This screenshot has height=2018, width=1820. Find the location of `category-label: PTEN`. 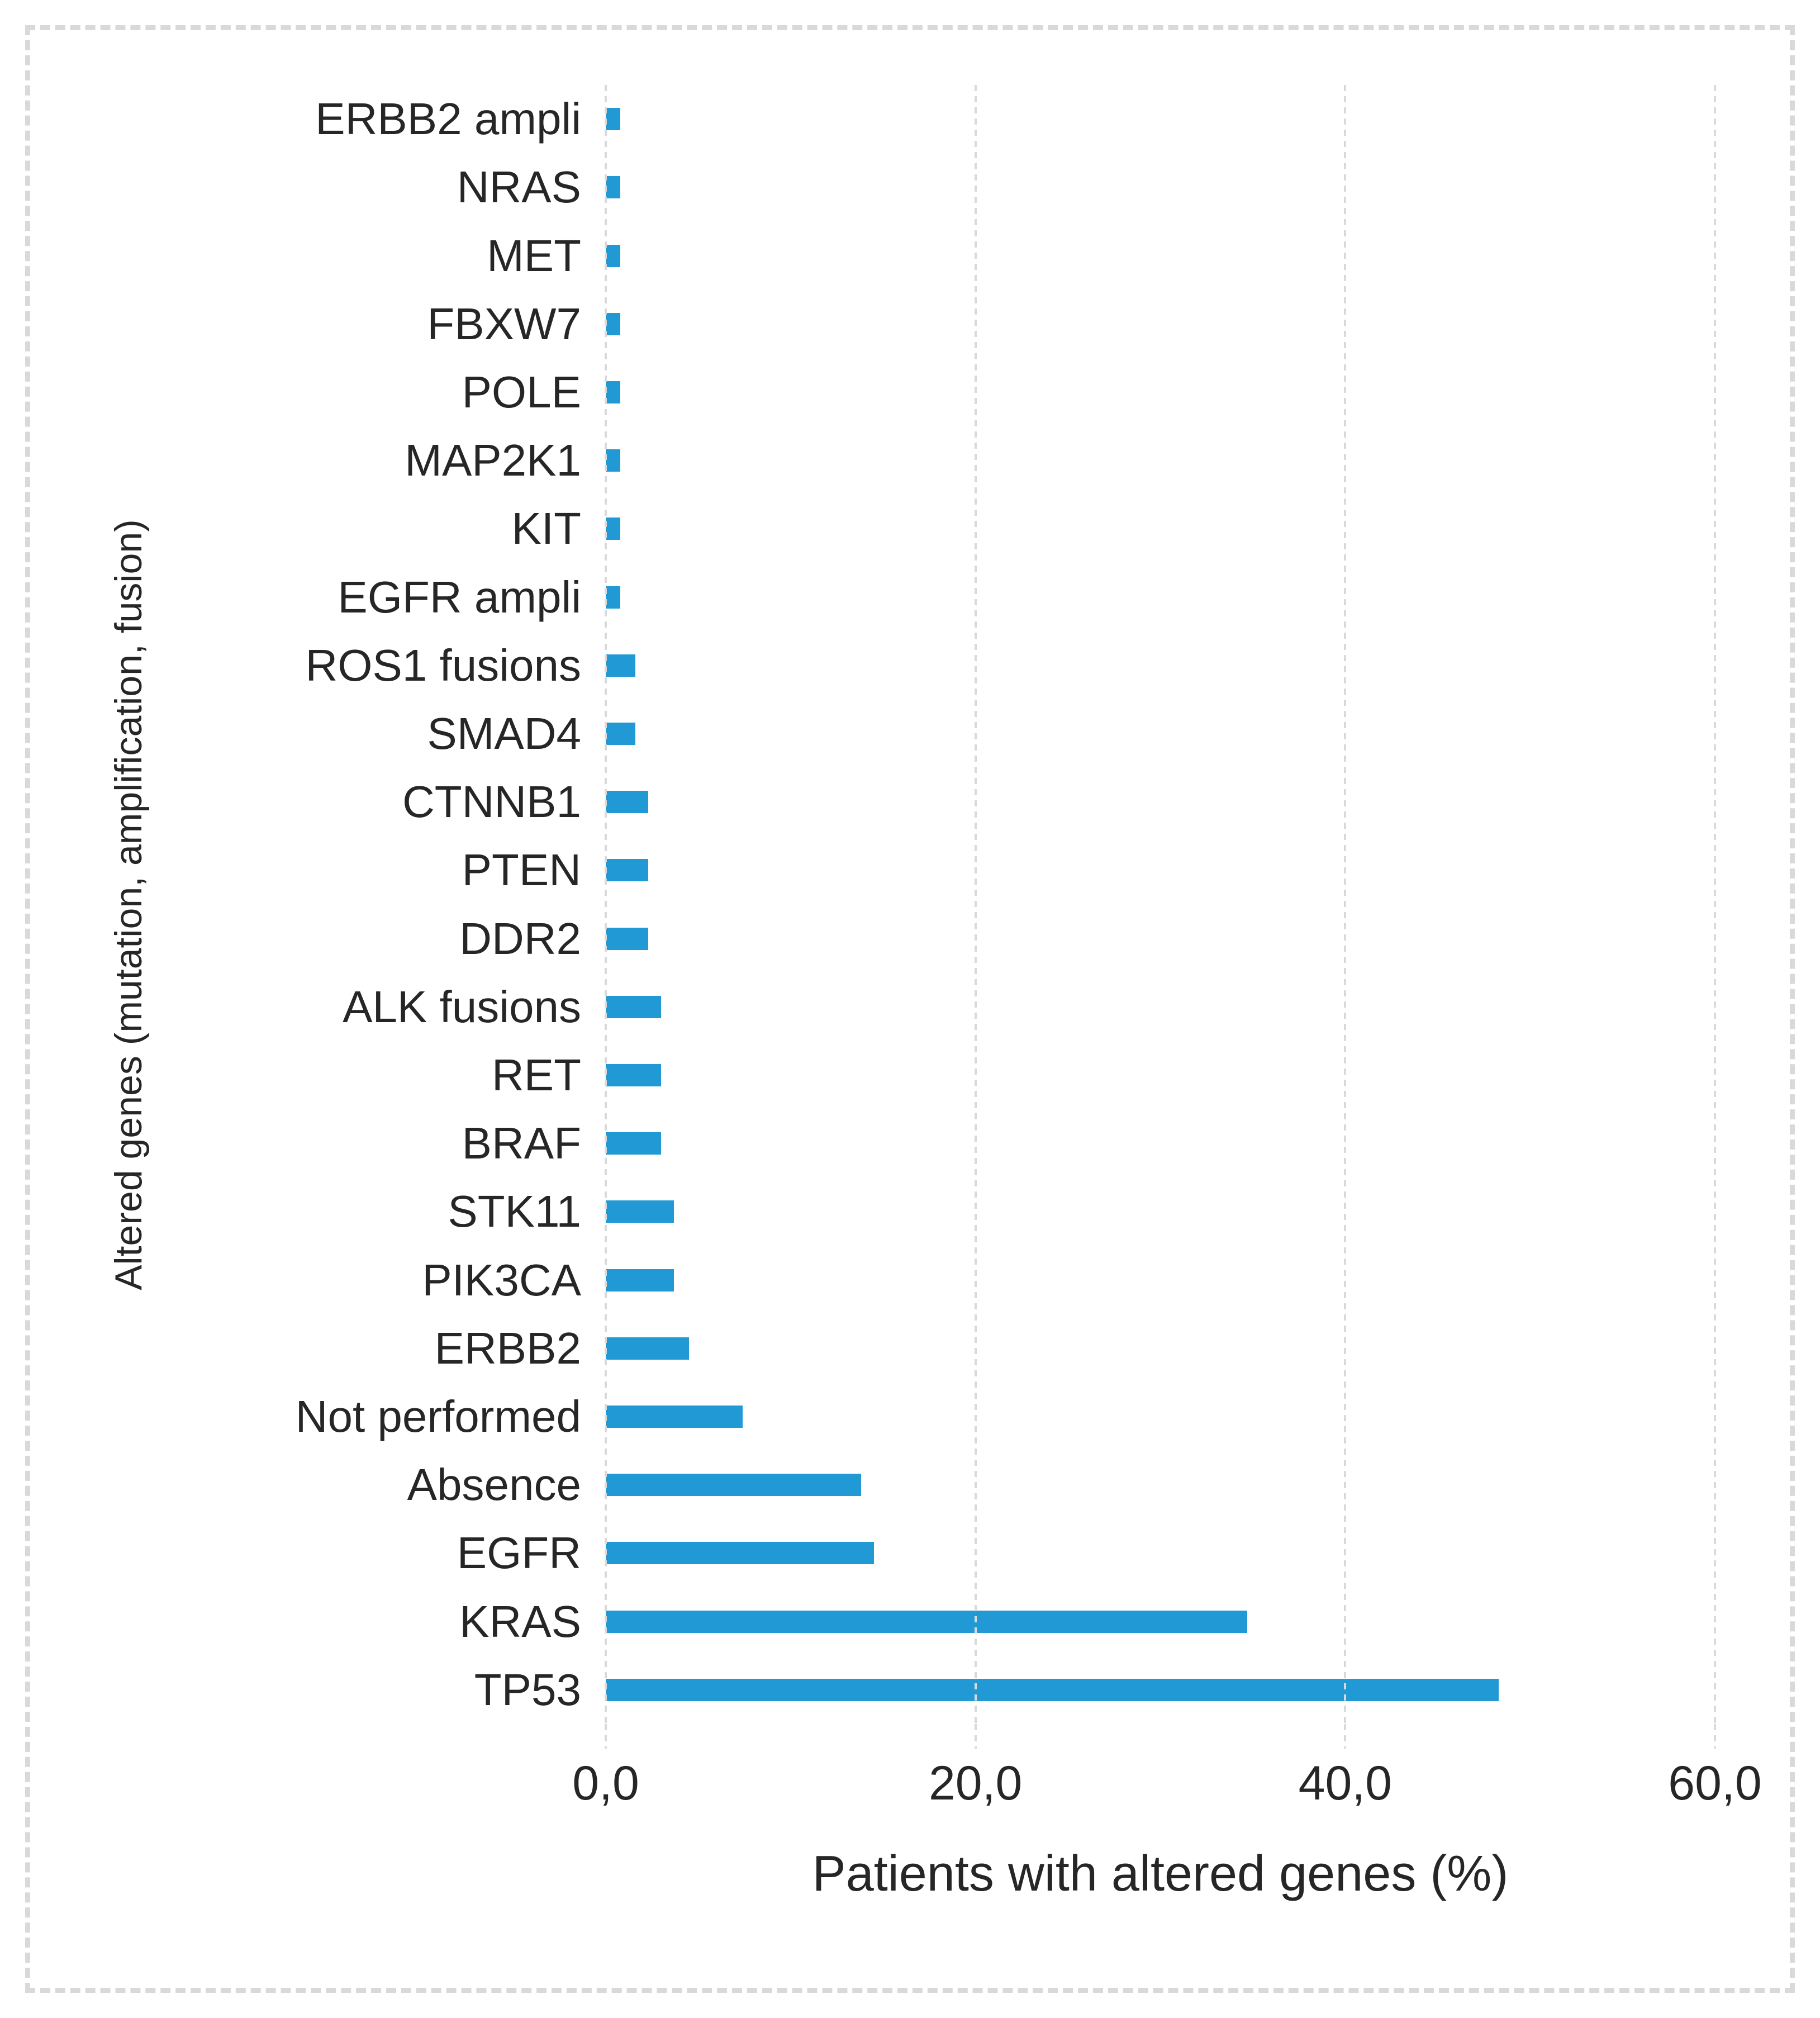

category-label: PTEN is located at coordinates (521, 870).